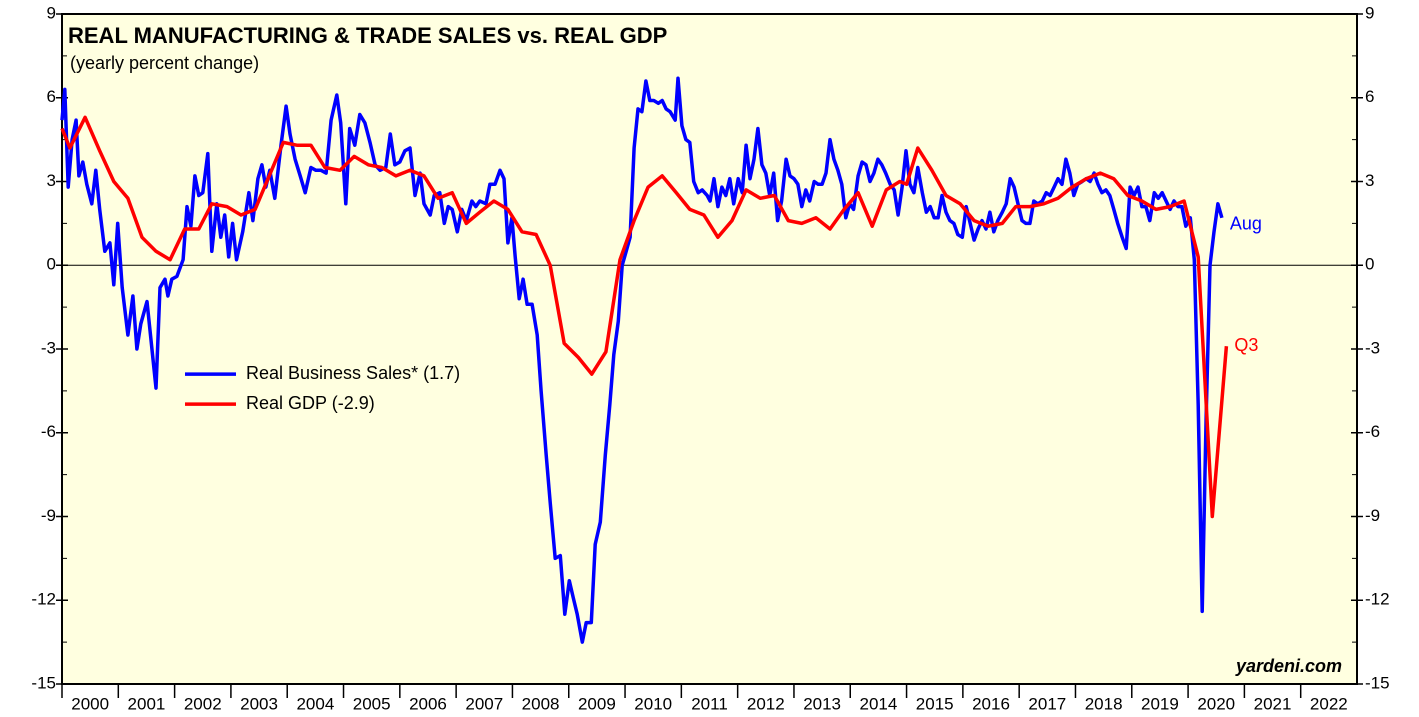  I want to click on y-tick-label: -3, so click(48, 347).